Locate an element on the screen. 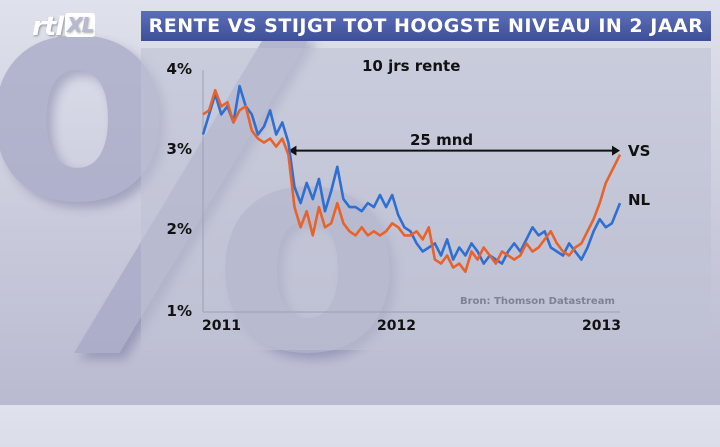 The height and width of the screenshot is (447, 720). x-tick-label: 2012 is located at coordinates (396, 326).